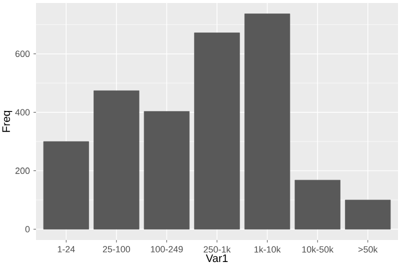 This screenshot has width=400, height=266. I want to click on x-tick-label: 10k-50k, so click(318, 249).